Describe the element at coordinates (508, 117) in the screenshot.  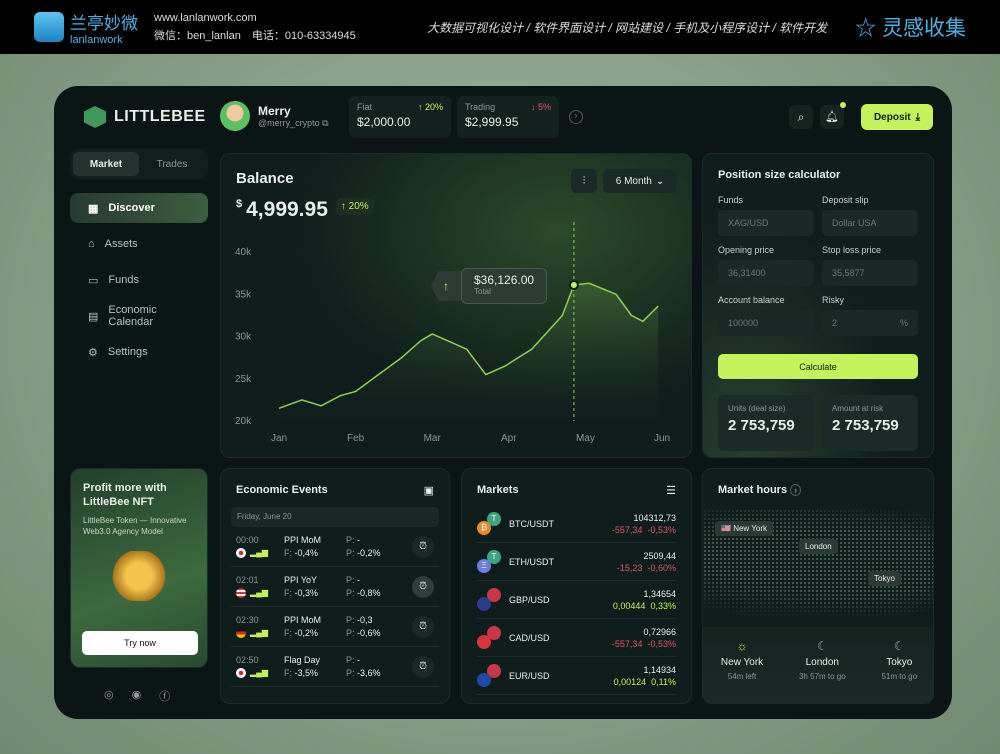
I see `stat-trading: Trading ↓ 5% $2,999.95` at that location.